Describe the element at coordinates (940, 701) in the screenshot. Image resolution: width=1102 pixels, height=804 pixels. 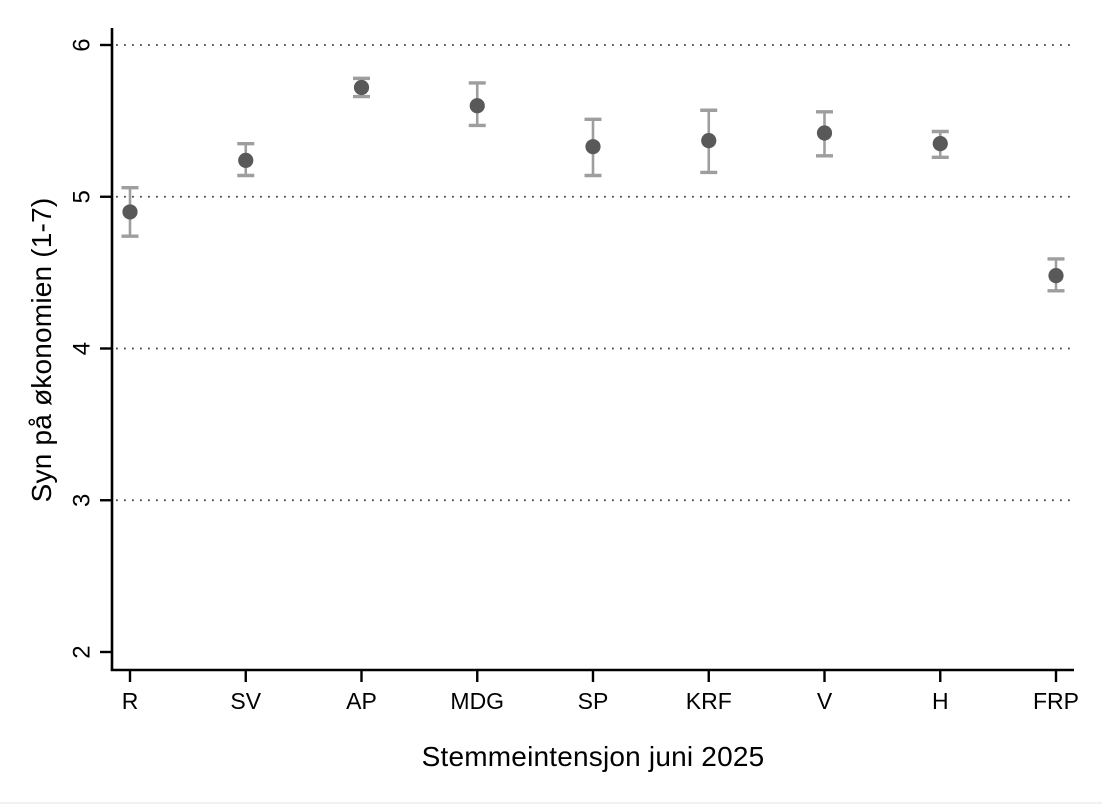
I see `x-tick-label: H` at that location.